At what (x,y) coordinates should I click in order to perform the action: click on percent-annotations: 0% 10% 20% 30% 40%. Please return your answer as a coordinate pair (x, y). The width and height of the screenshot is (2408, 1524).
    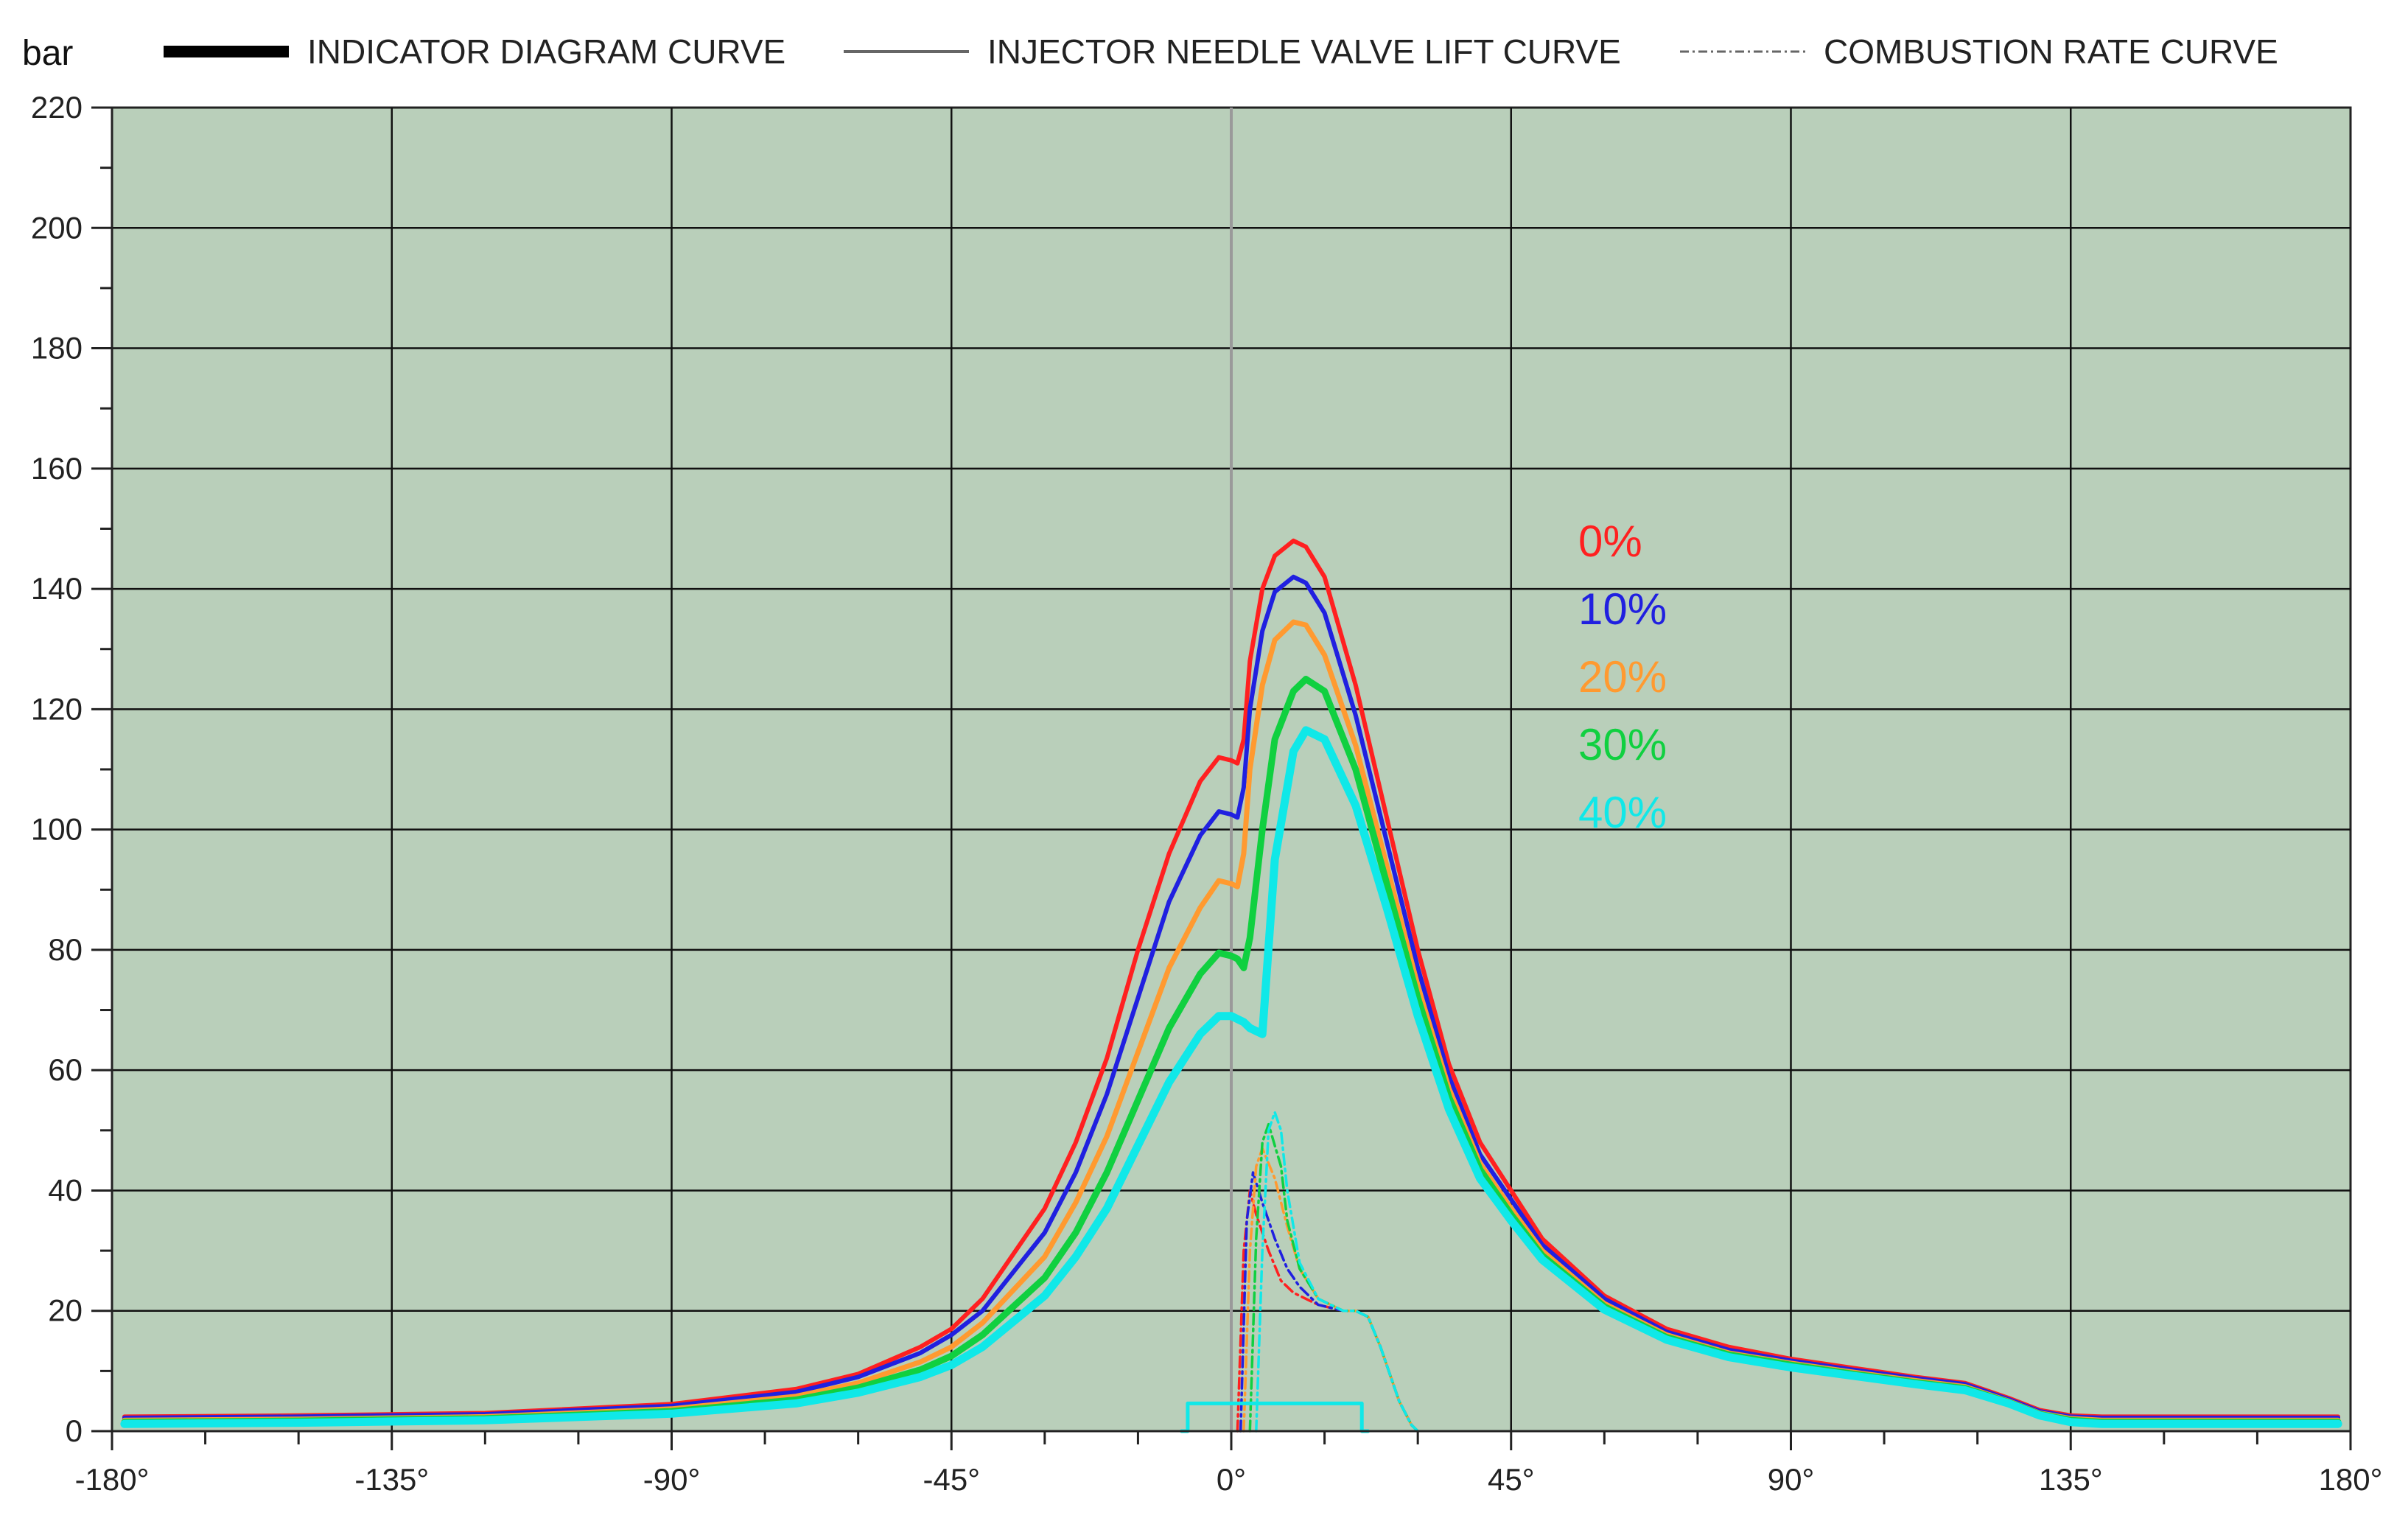
    Looking at the image, I should click on (1622, 677).